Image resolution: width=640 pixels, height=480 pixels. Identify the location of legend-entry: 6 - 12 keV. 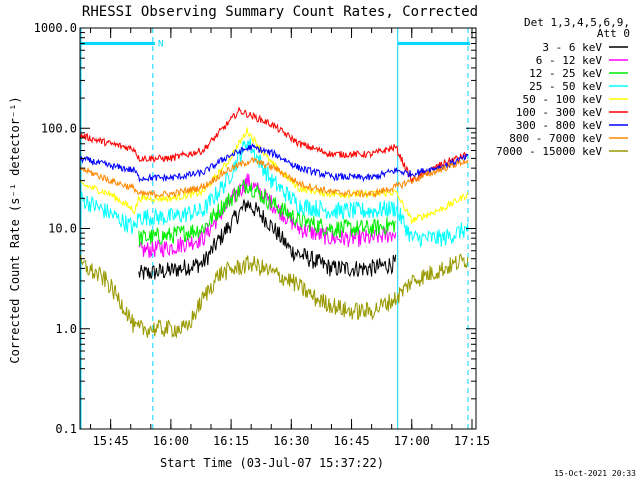
(569, 60).